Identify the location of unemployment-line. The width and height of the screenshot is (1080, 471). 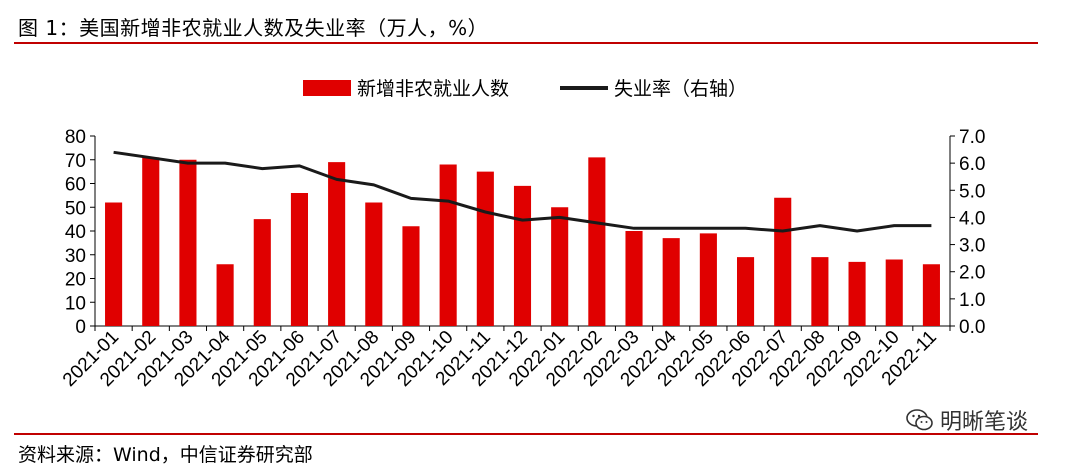
(522, 191).